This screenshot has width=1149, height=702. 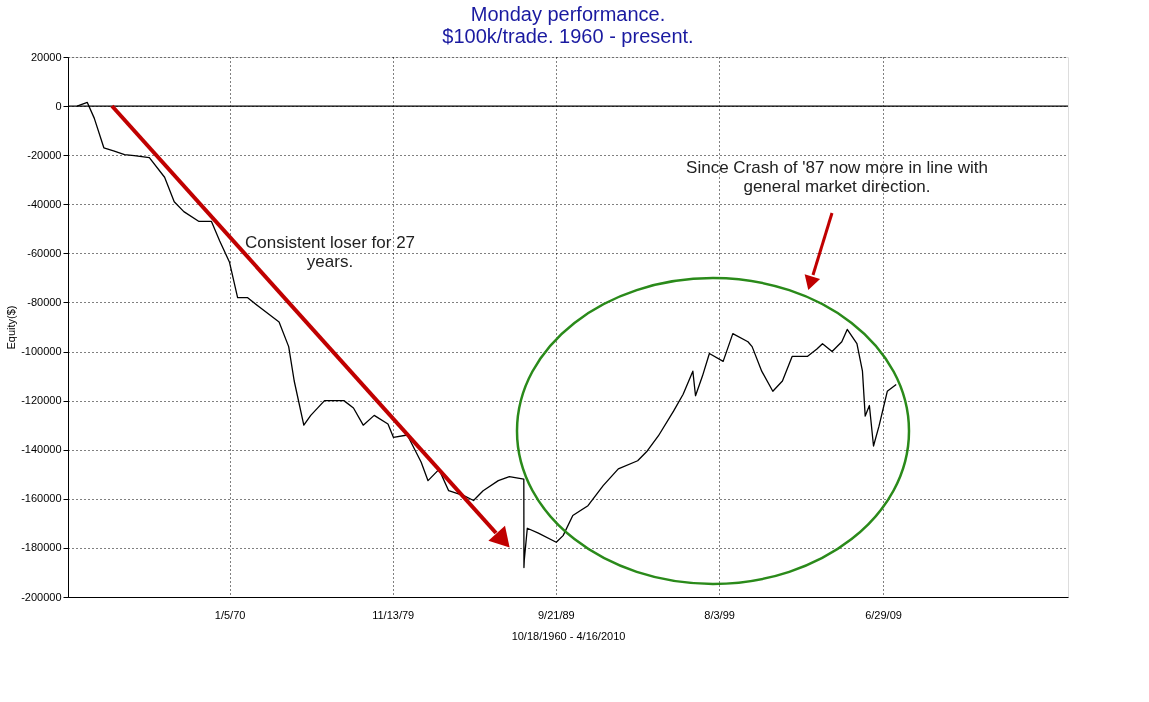 What do you see at coordinates (330, 252) in the screenshot?
I see `annotation: Consistent loser for 27 years.` at bounding box center [330, 252].